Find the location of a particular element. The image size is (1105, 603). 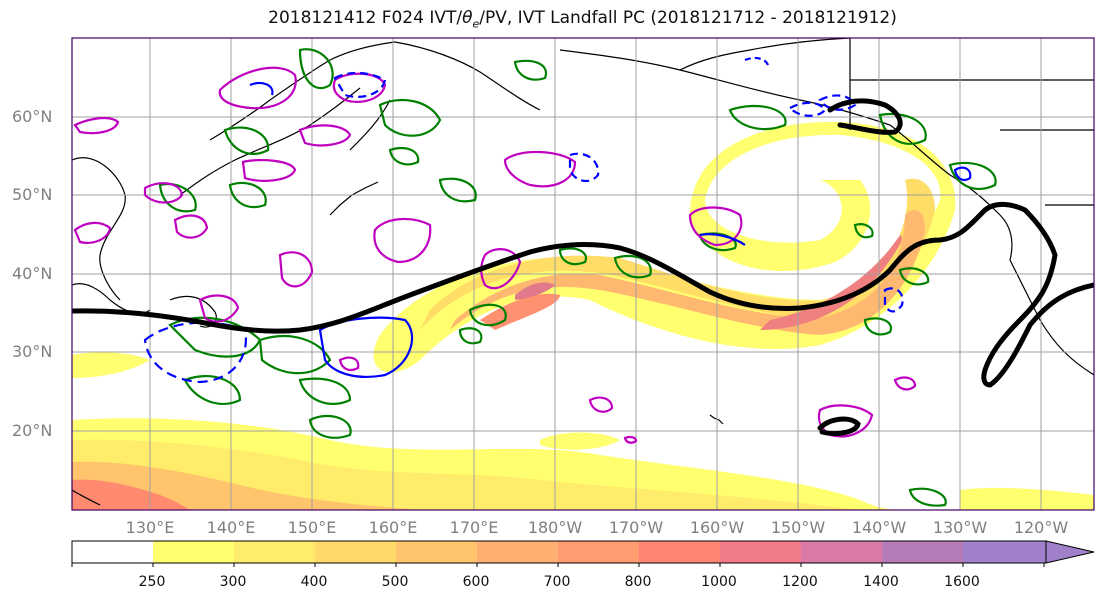

lon-label-120w: 120°W is located at coordinates (1041, 527).